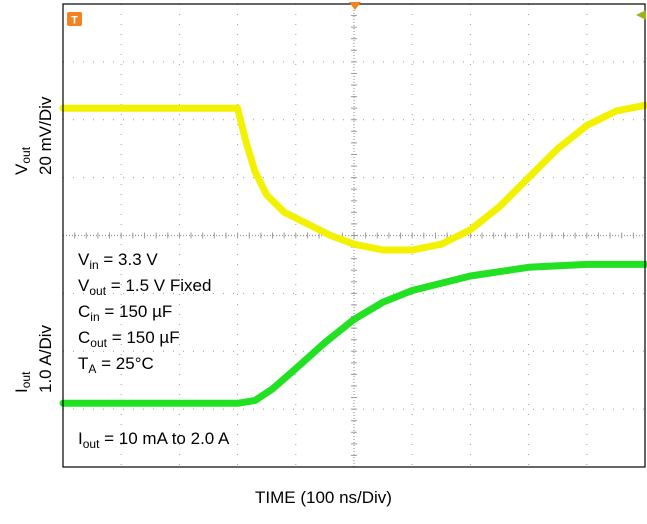 This screenshot has width=647, height=524. What do you see at coordinates (45, 358) in the screenshot?
I see `y-axis-scale-bottom: 1.0 A/Div` at bounding box center [45, 358].